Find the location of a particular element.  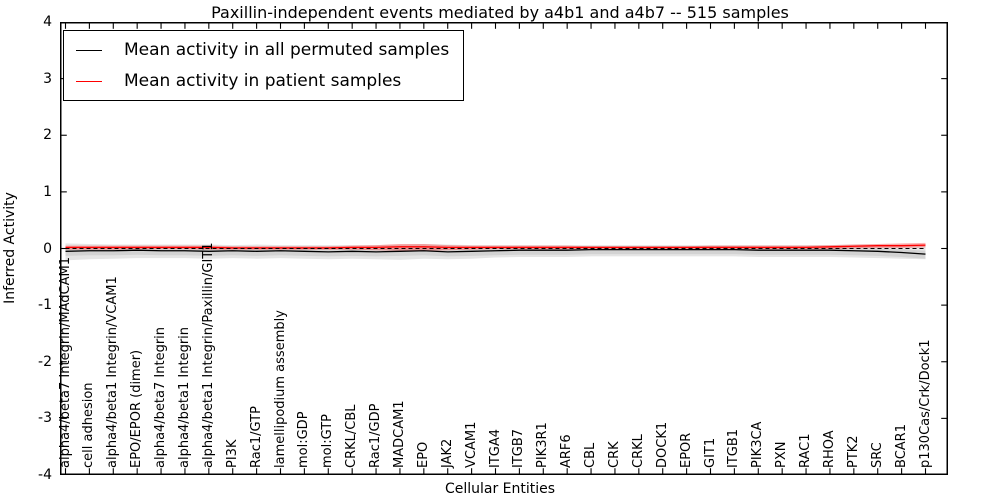

x-tick-label: RAC1 is located at coordinates (806, 450).